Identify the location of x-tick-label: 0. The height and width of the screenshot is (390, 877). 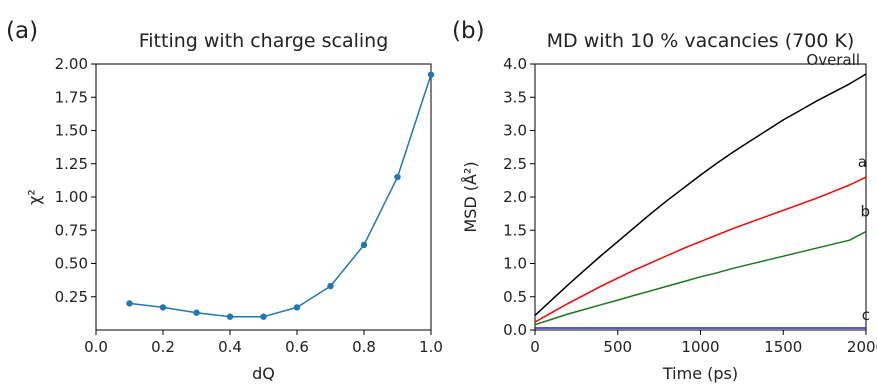
(535, 347).